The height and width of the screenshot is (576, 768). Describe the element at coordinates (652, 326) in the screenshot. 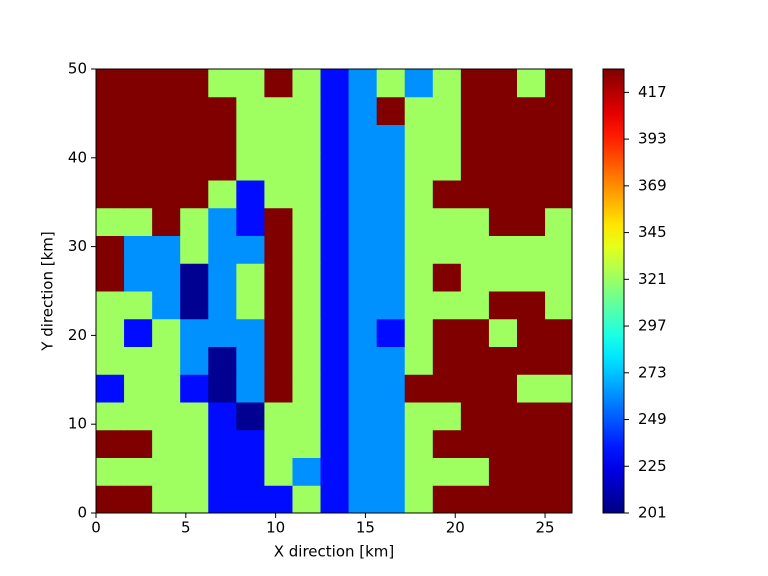

I see `colorbar-tick-label: 297` at that location.